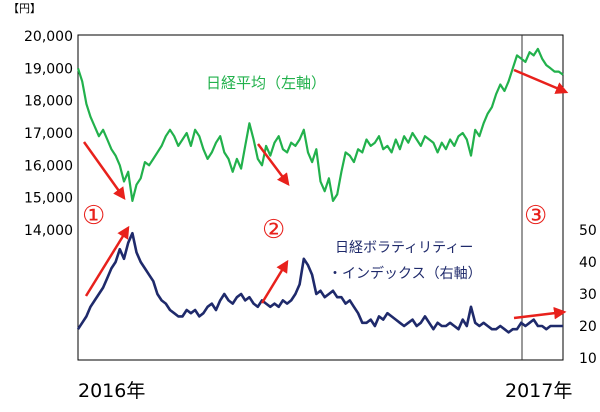 The image size is (600, 412). Describe the element at coordinates (538, 391) in the screenshot. I see `x-end-label: 2017年` at that location.